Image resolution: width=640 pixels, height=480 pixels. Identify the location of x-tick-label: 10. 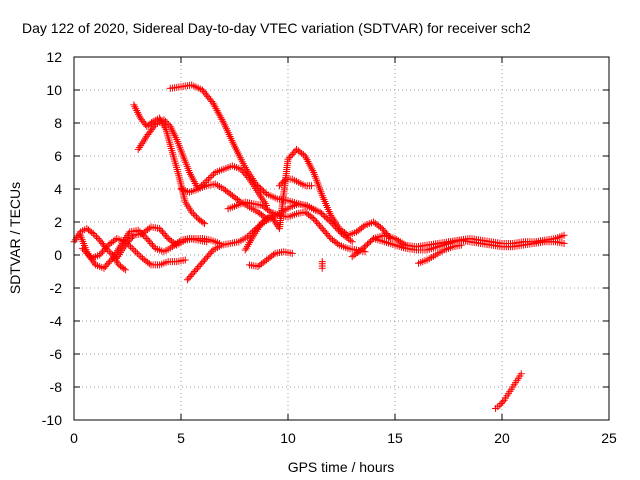
(288, 438).